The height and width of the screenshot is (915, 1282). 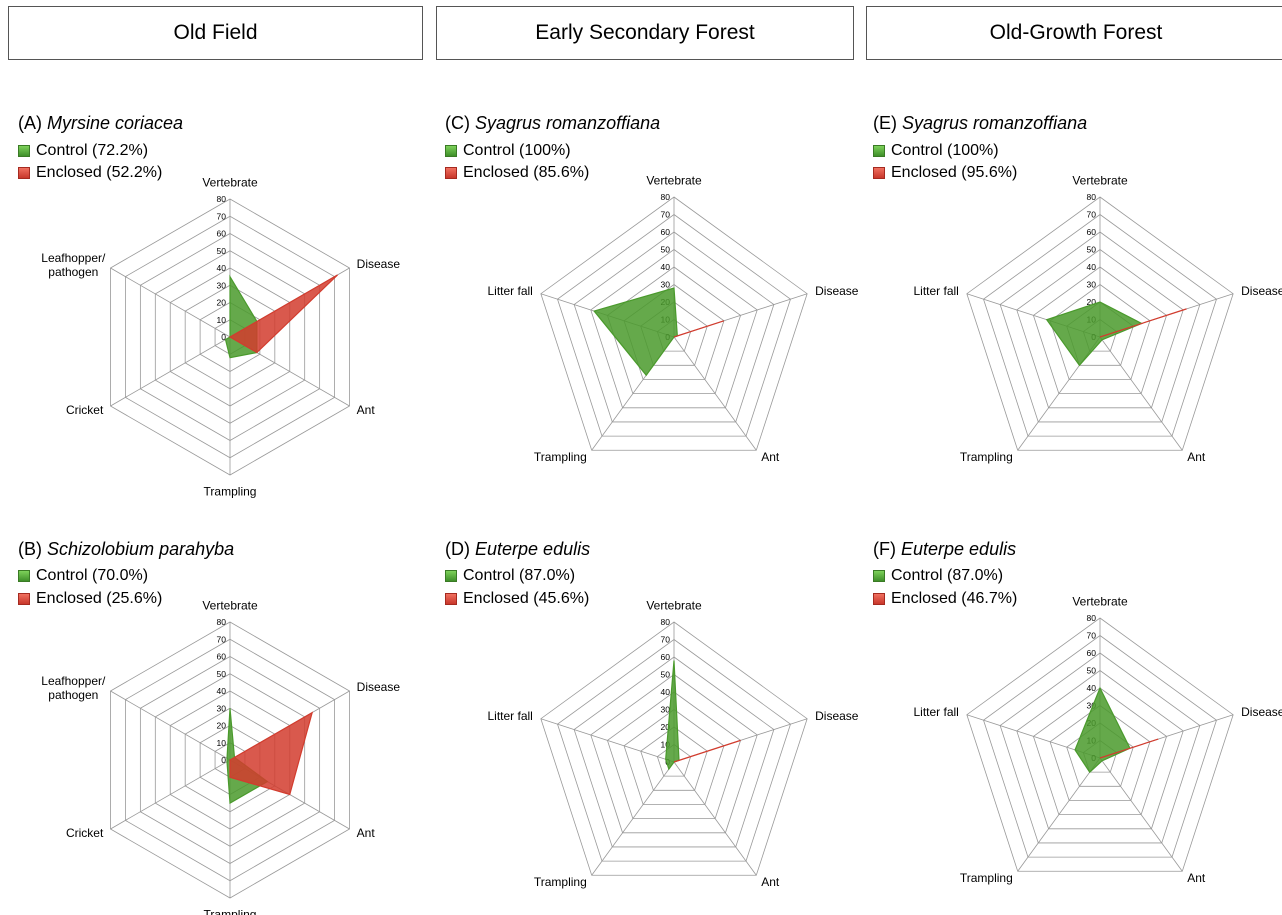 I want to click on panel-letter: (C), so click(x=457, y=123).